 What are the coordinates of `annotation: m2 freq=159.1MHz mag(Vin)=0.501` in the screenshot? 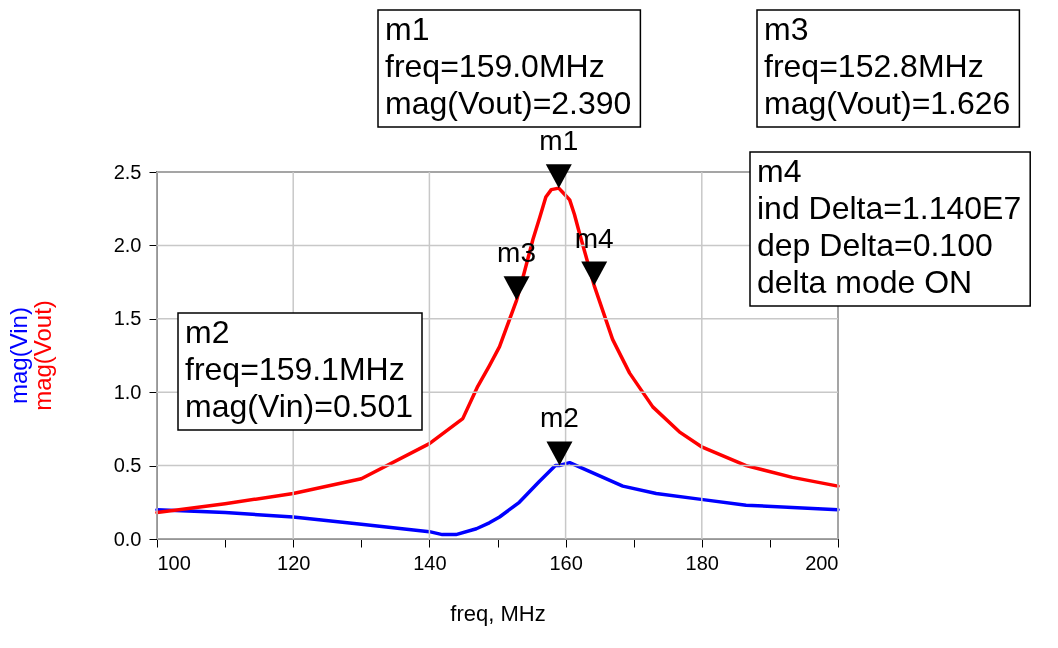 It's located at (299, 369).